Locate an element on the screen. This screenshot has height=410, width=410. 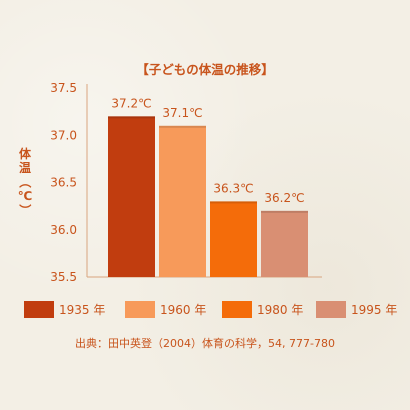
y-axis-label-char: ℃ is located at coordinates (25, 196).